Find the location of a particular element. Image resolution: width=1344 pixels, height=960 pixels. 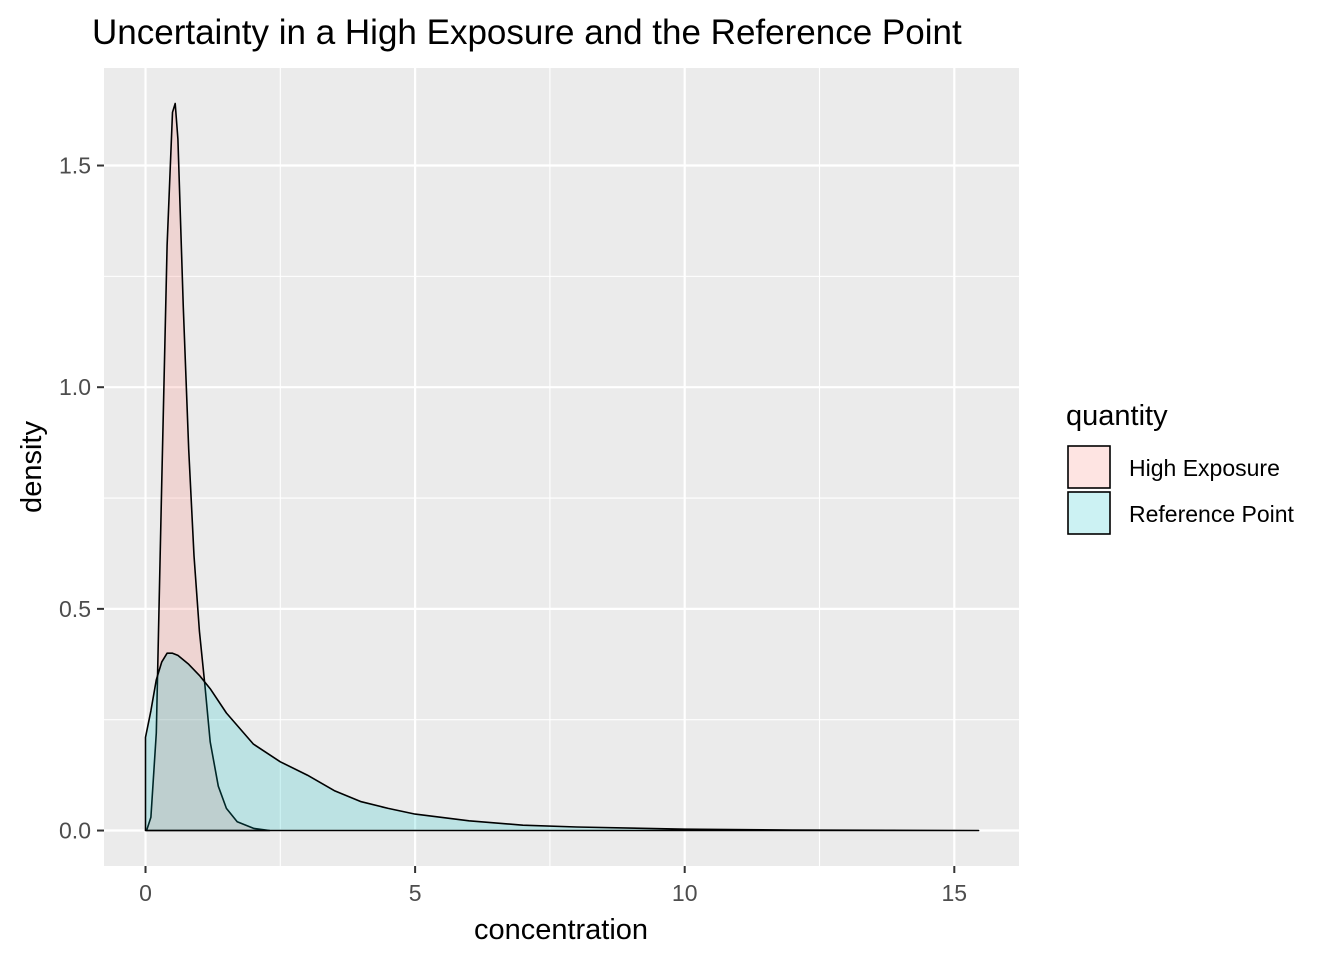

x-tick-label: 5 is located at coordinates (415, 893).